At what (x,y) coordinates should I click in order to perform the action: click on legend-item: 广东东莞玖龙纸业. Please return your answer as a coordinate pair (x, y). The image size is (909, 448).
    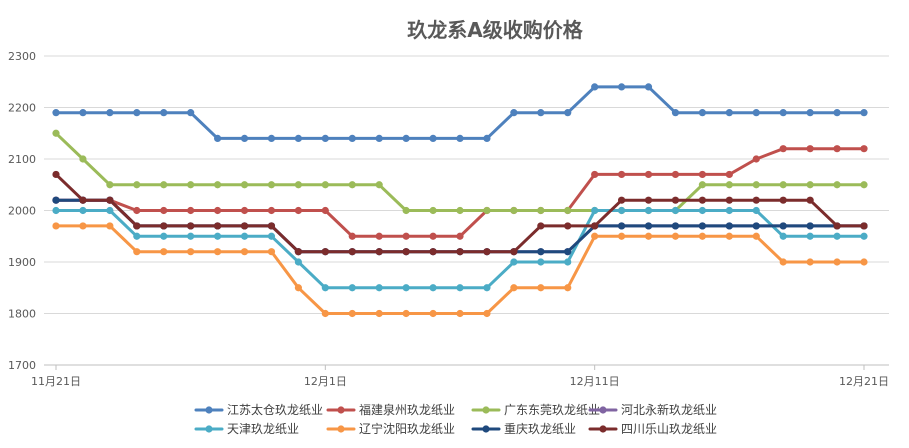
    Looking at the image, I should click on (535, 410).